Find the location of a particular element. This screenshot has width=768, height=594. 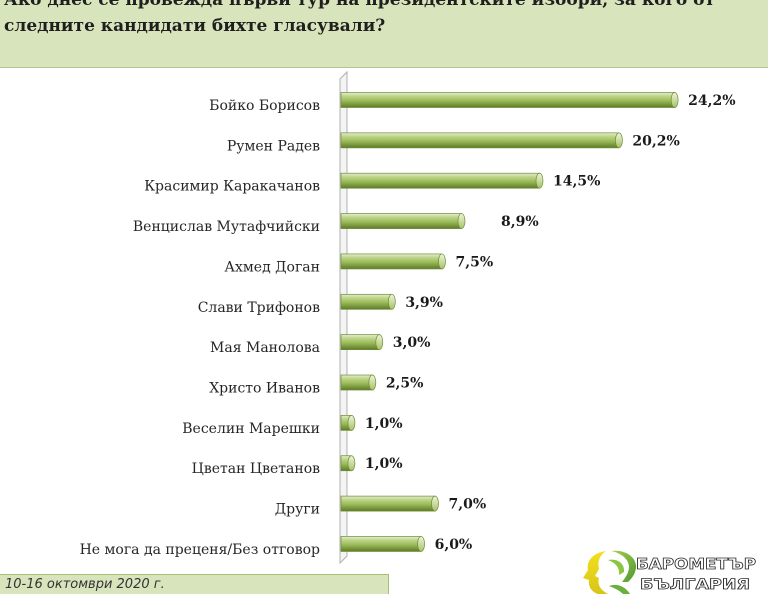

value-label-9: 1,0% is located at coordinates (384, 424).